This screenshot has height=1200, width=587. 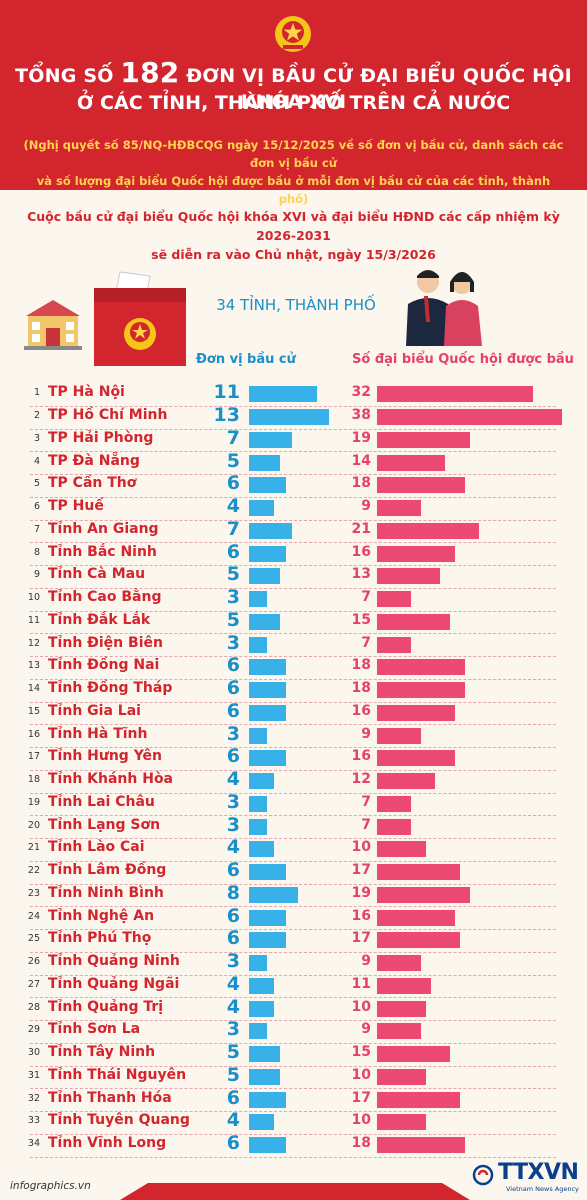 I want to click on delegates-label: 17, so click(x=361, y=870).